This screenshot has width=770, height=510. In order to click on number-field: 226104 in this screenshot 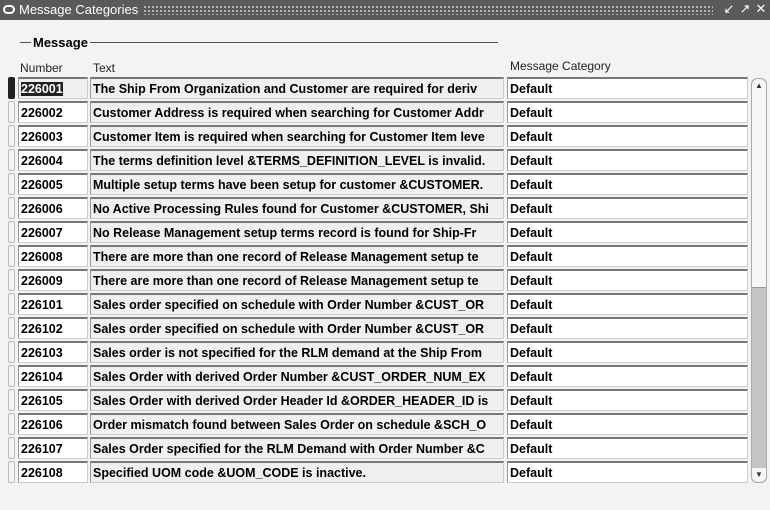, I will do `click(53, 376)`.